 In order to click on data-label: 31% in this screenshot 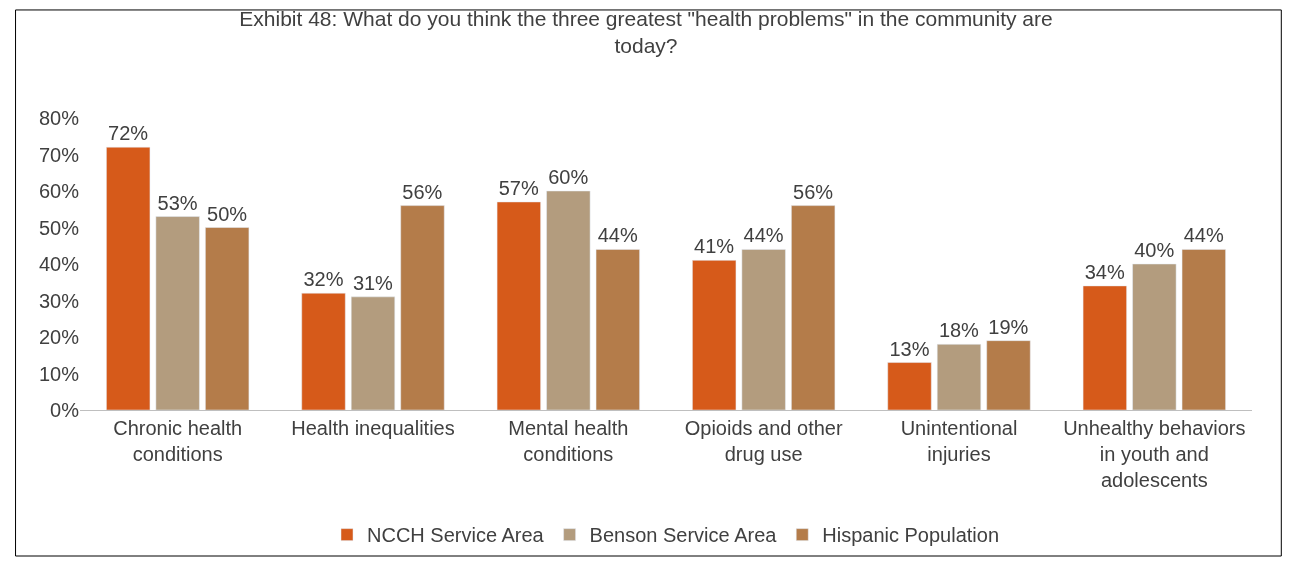, I will do `click(373, 282)`.